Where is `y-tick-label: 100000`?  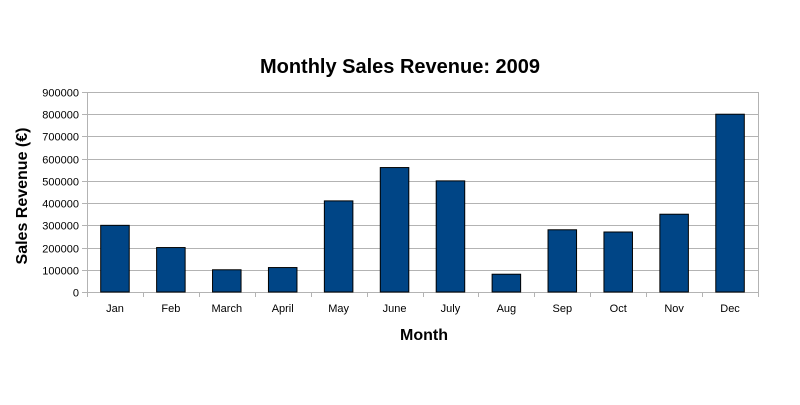 y-tick-label: 100000 is located at coordinates (60, 272).